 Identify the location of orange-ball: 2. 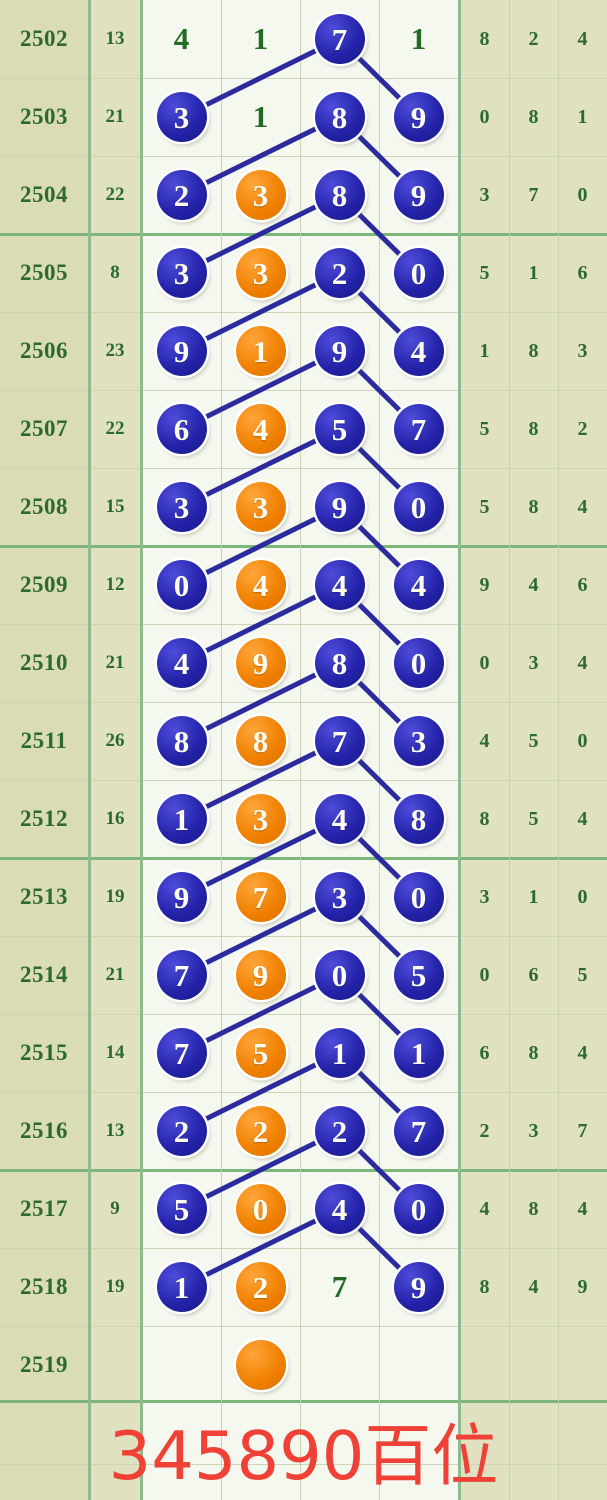
(260, 1131).